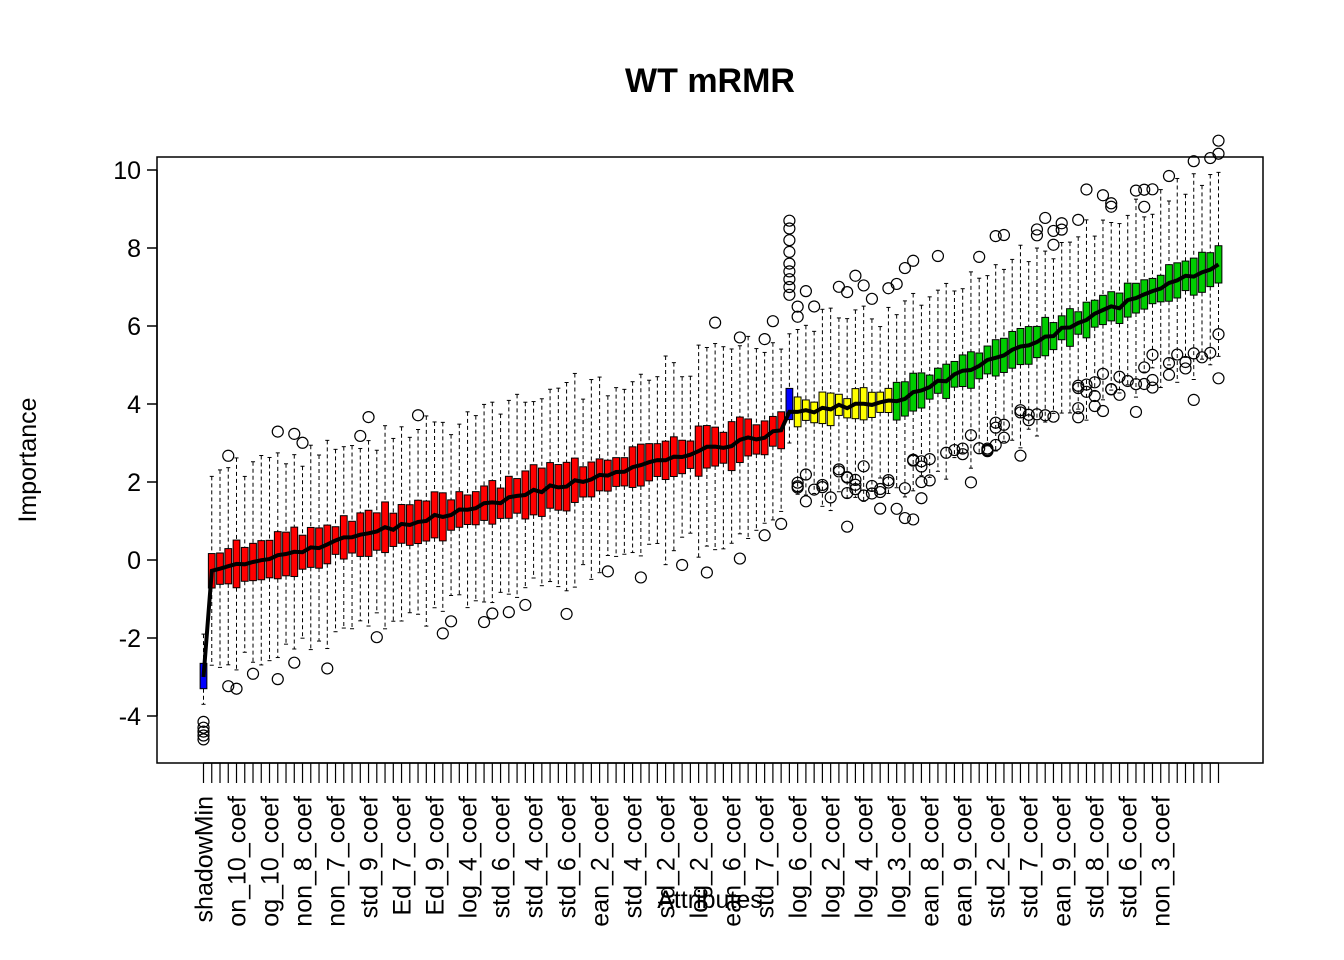  What do you see at coordinates (370, 857) in the screenshot?
I see `x-tick-label: std_9_coef` at bounding box center [370, 857].